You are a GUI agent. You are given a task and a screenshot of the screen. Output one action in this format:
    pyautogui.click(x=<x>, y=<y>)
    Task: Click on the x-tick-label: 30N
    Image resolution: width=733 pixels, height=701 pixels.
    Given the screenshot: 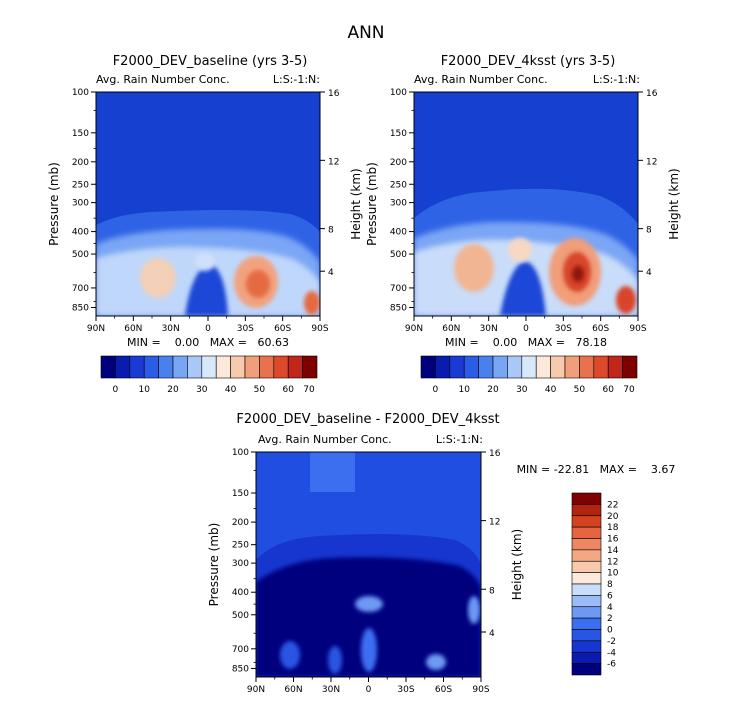 What is the action you would take?
    pyautogui.click(x=489, y=329)
    